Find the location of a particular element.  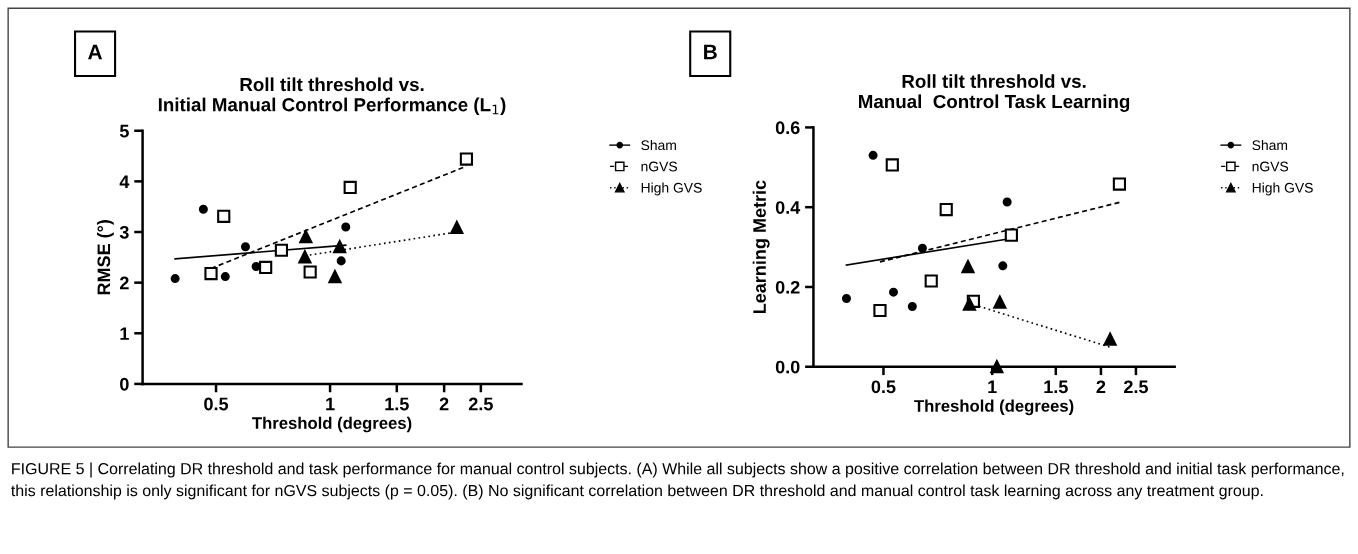

y-tick-label: 2 is located at coordinates (124, 283).